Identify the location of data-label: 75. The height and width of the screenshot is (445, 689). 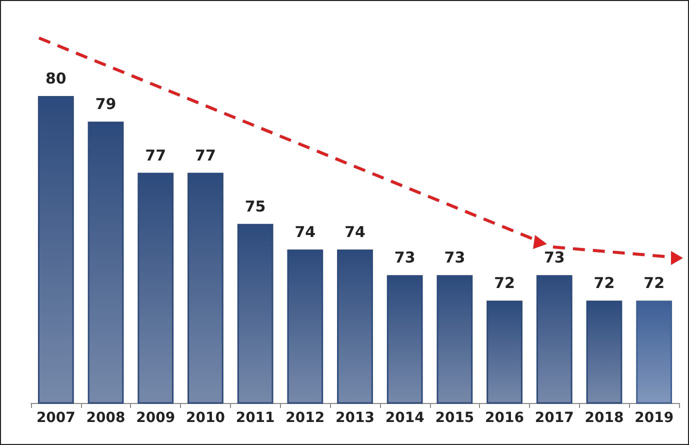
(255, 206).